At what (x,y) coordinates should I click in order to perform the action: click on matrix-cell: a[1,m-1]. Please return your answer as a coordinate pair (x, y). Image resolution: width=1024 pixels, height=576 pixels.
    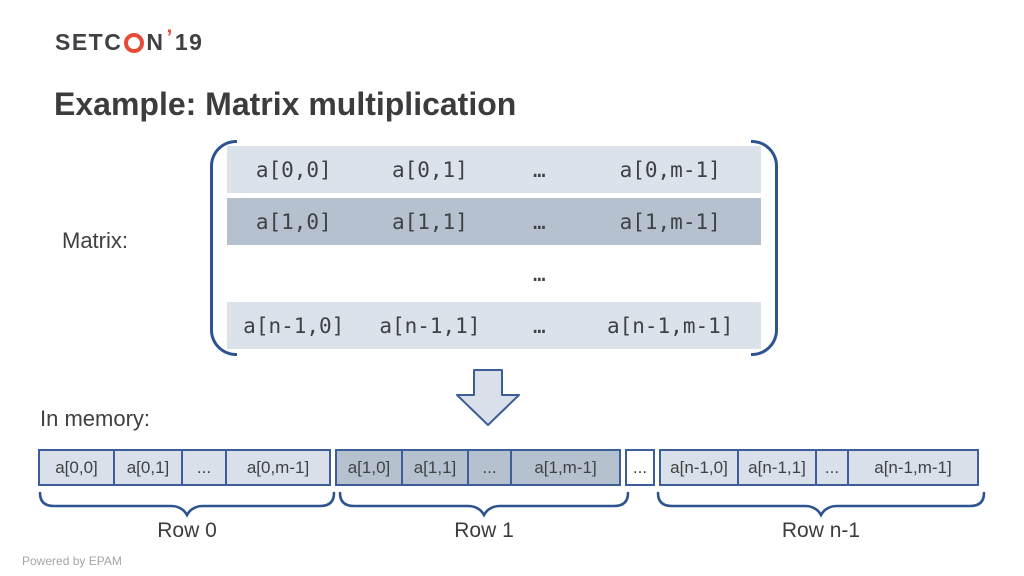
    Looking at the image, I should click on (670, 221).